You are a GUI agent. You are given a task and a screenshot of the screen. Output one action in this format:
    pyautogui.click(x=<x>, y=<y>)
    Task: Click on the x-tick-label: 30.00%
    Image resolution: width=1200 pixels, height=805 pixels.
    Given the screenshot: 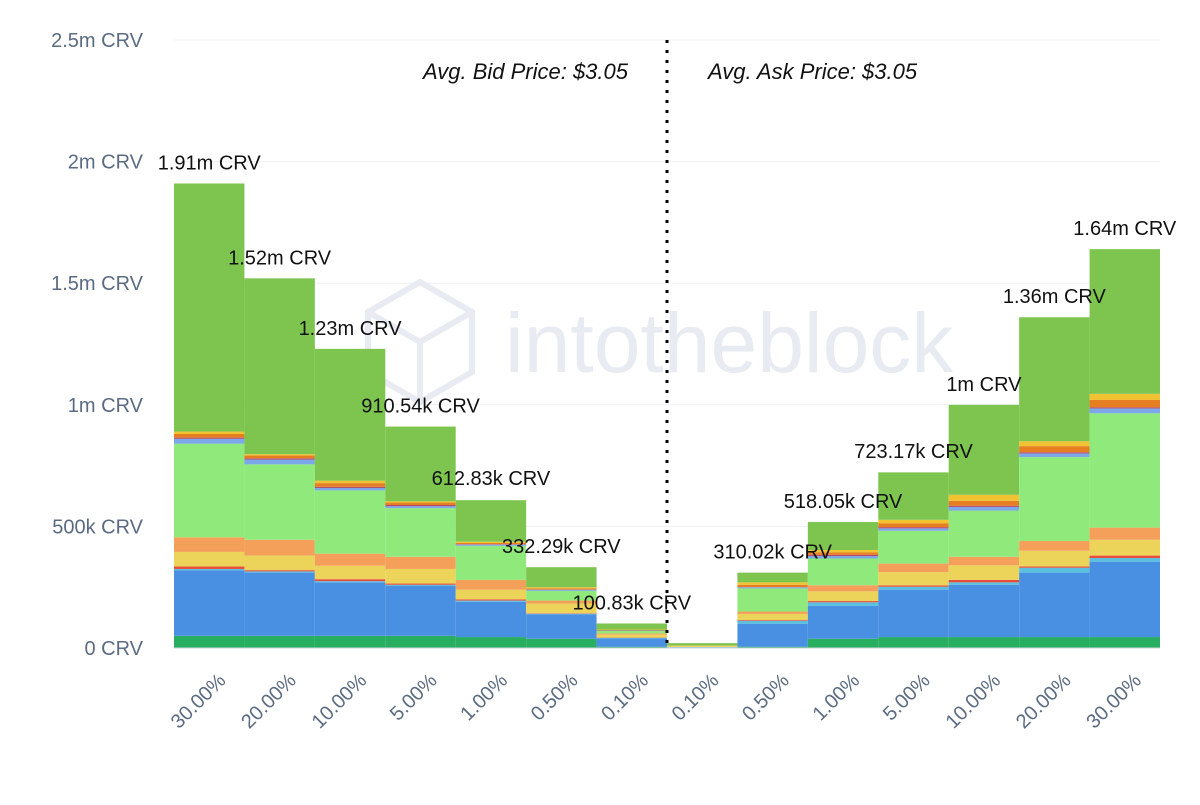 What is the action you would take?
    pyautogui.click(x=1114, y=701)
    